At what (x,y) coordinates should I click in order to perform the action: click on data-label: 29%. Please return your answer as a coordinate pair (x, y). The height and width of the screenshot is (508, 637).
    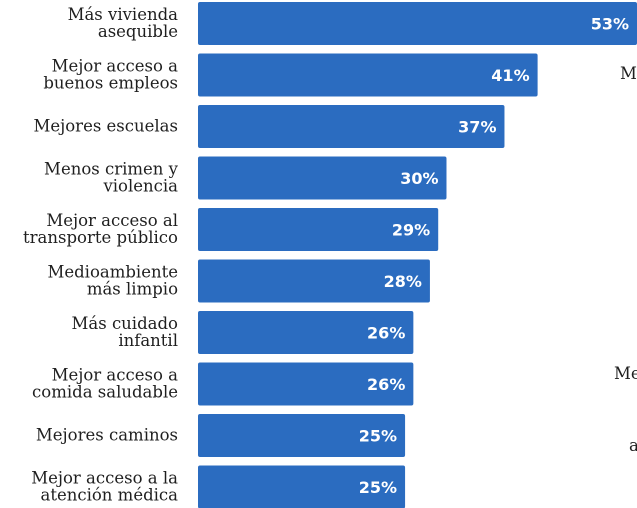
    Looking at the image, I should click on (411, 230).